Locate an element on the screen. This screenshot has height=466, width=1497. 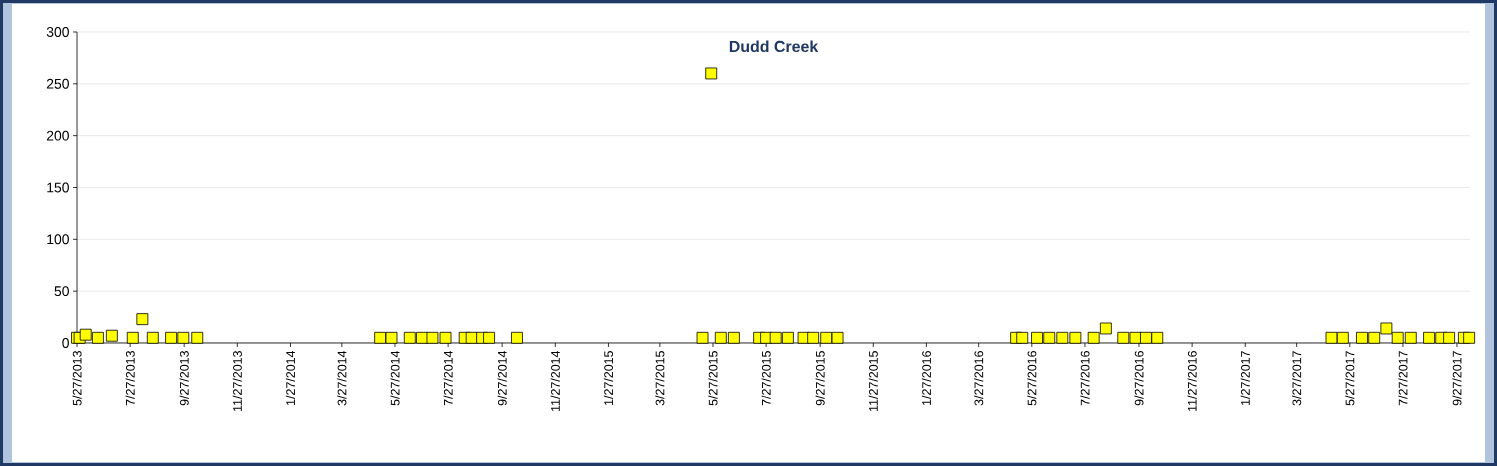
x-tick-label: 7/27/2015 is located at coordinates (766, 378).